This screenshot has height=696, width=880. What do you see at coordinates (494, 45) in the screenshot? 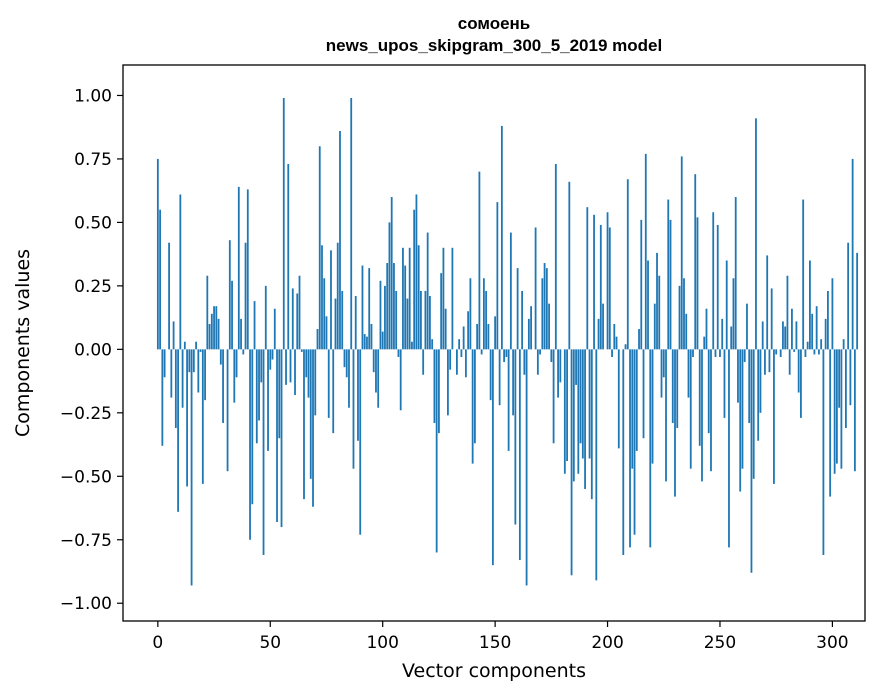
I see `chart-title-line-2: news_upos_skipgram_300_5_2019 model` at bounding box center [494, 45].